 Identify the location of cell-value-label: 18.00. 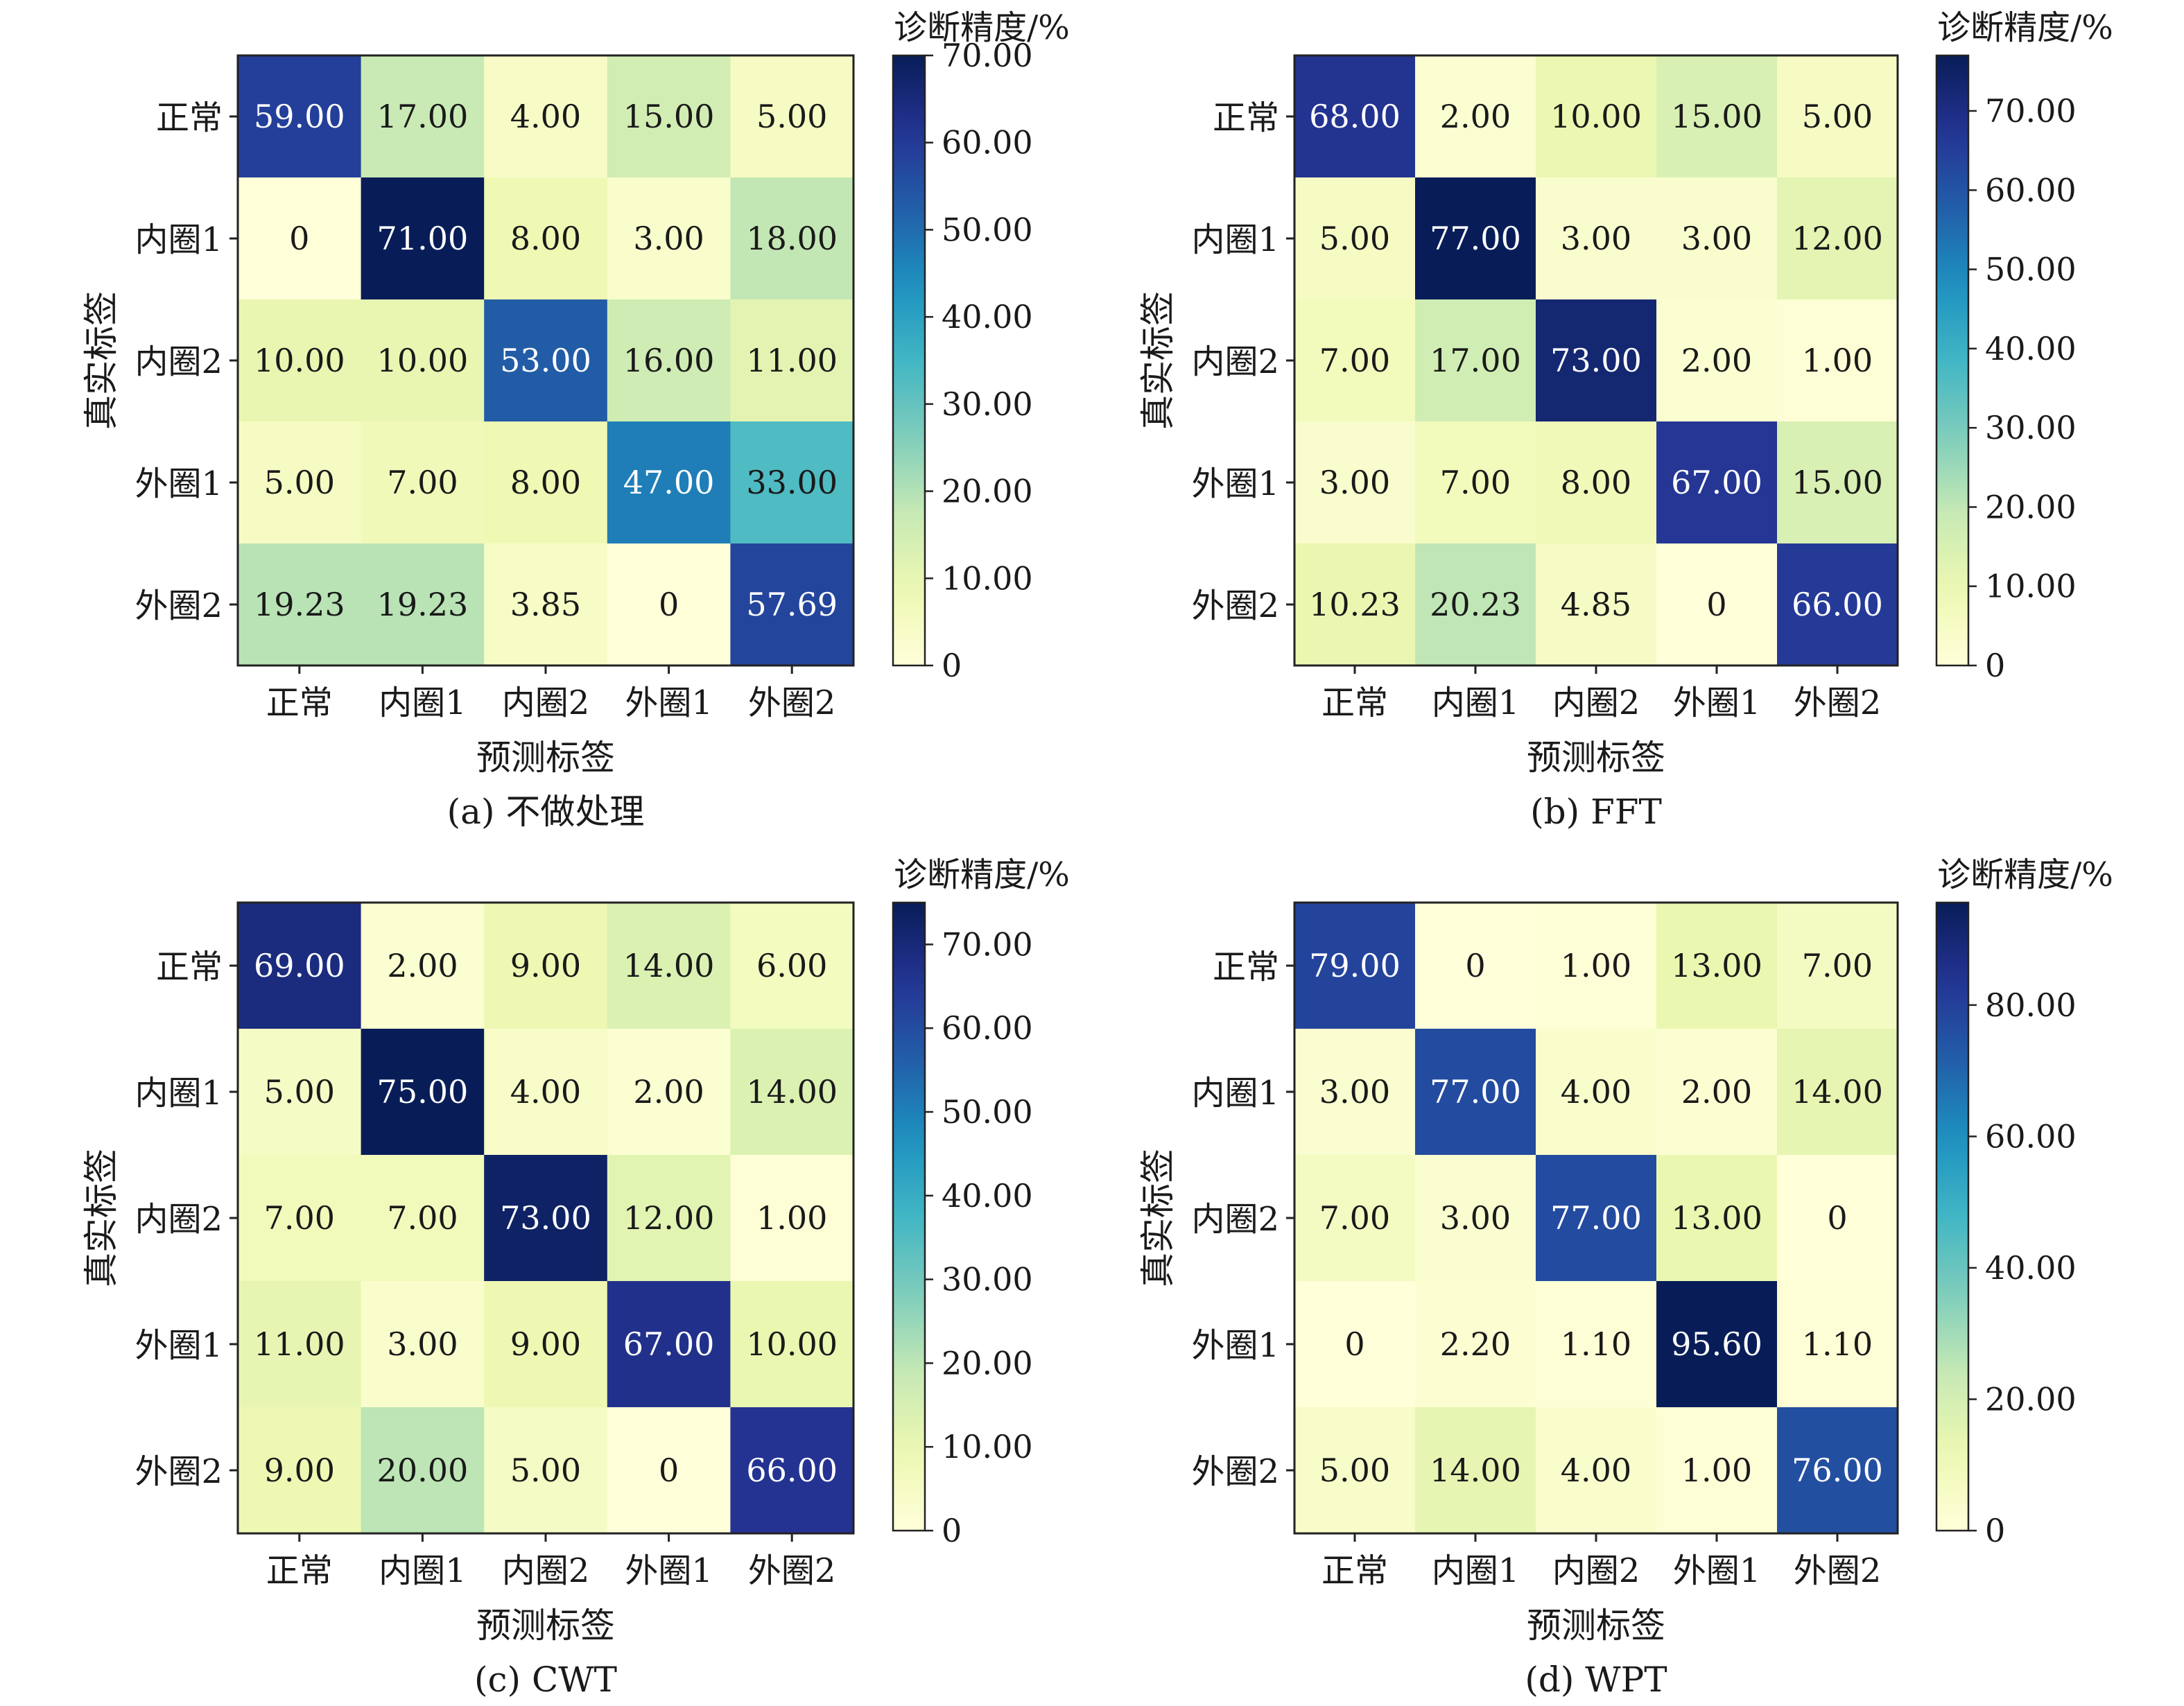
(792, 238).